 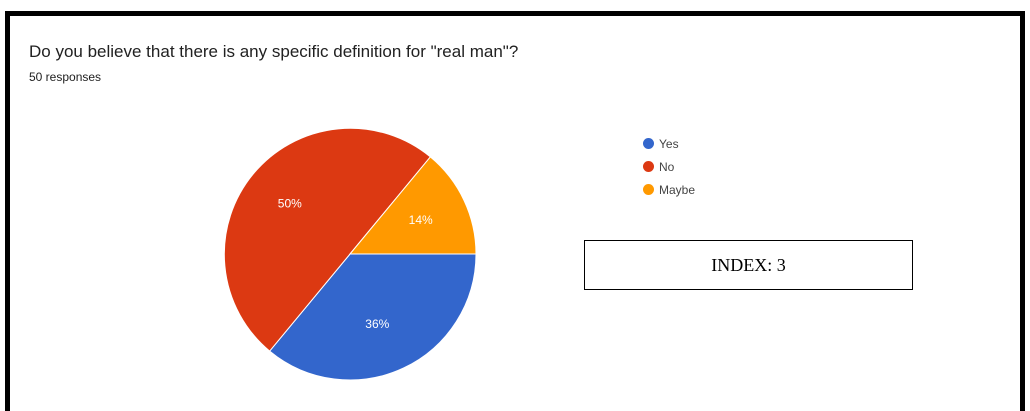 What do you see at coordinates (677, 189) in the screenshot?
I see `legend-label-maybe: Maybe` at bounding box center [677, 189].